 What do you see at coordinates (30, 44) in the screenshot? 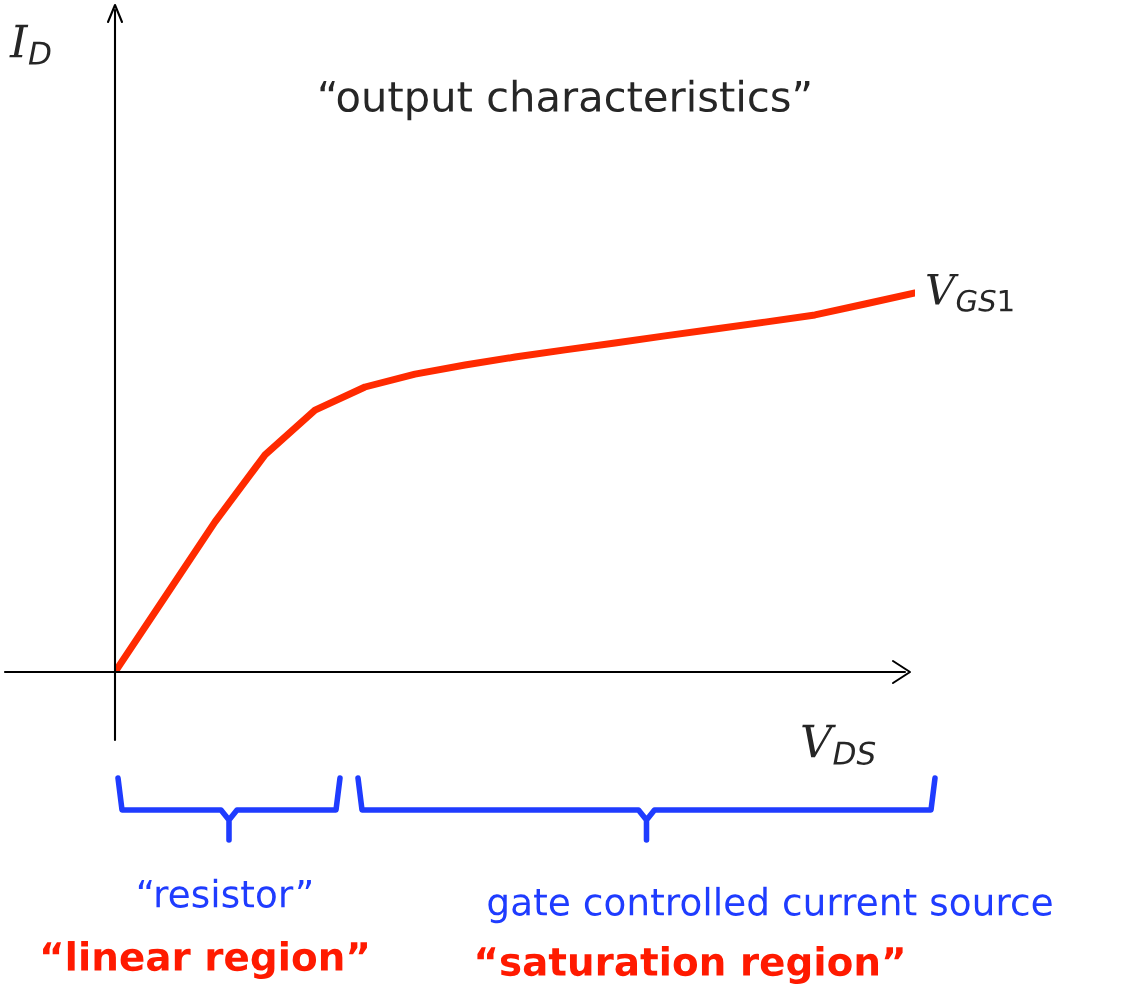
I see `text: I$_{D}$` at bounding box center [30, 44].